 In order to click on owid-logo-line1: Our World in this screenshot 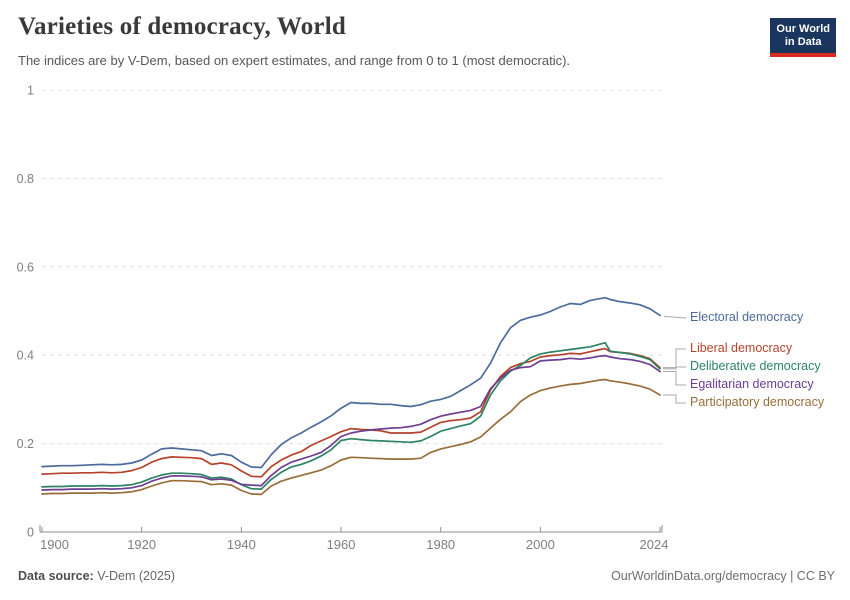, I will do `click(803, 29)`.